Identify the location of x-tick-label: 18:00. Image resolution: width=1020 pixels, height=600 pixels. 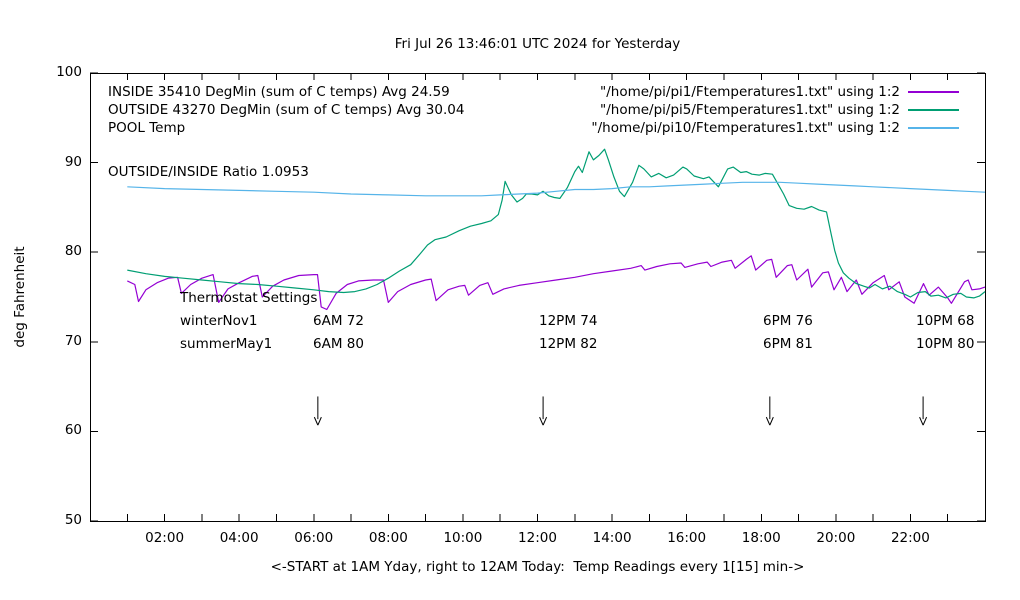
(761, 538).